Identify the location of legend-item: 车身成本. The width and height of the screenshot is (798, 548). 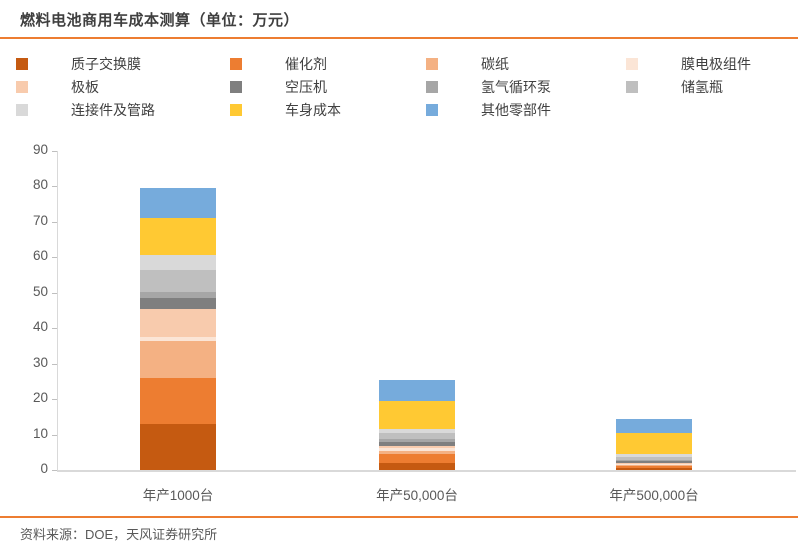
(328, 110).